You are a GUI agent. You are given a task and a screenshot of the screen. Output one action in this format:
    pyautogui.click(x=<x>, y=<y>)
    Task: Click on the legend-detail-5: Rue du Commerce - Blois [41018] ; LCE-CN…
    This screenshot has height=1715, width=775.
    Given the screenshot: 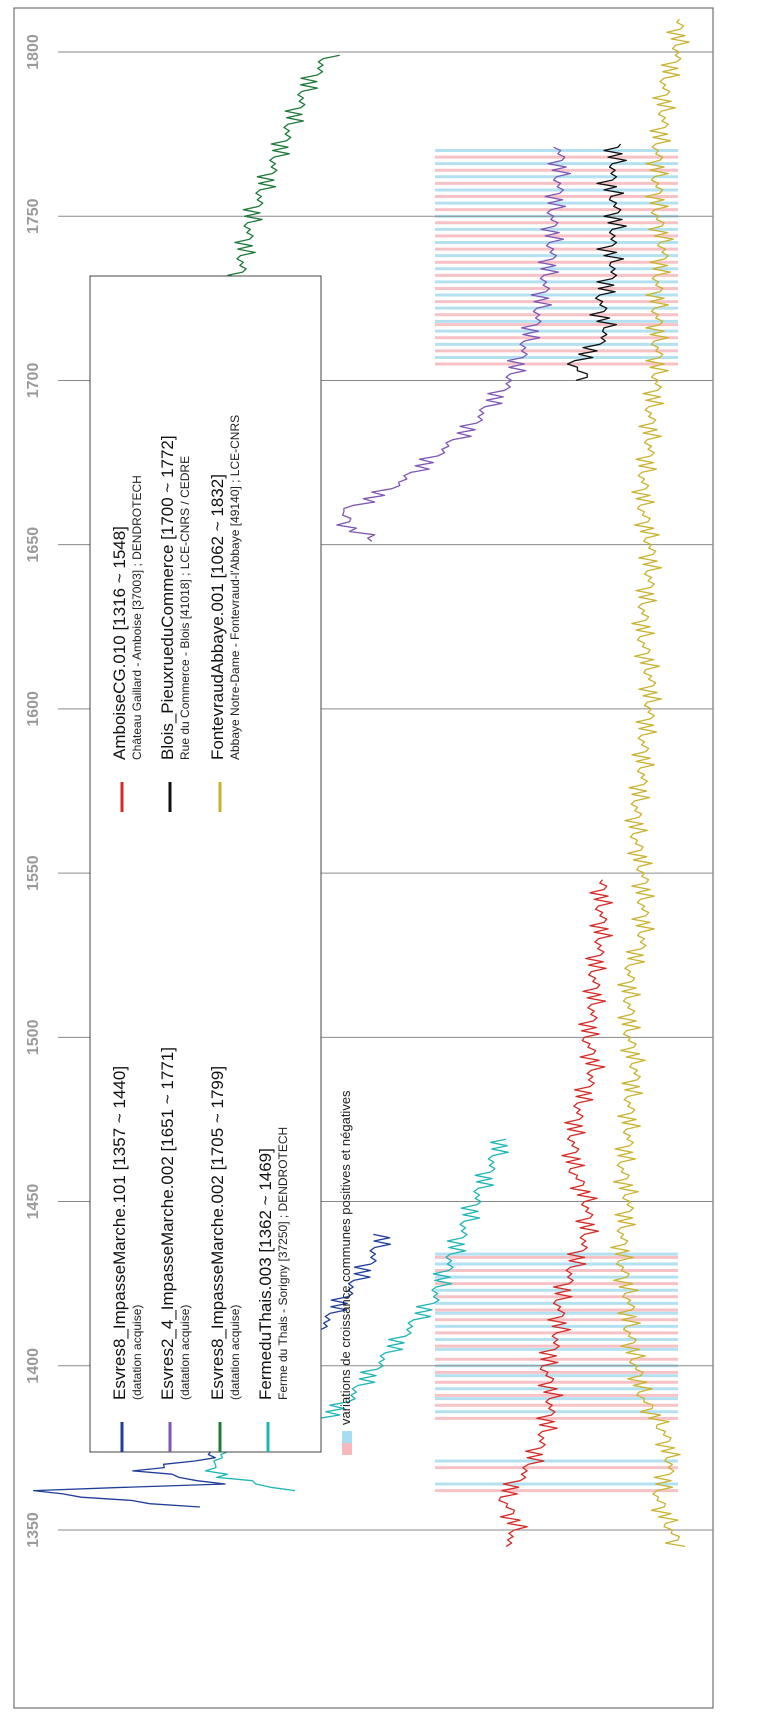 What is the action you would take?
    pyautogui.click(x=185, y=608)
    